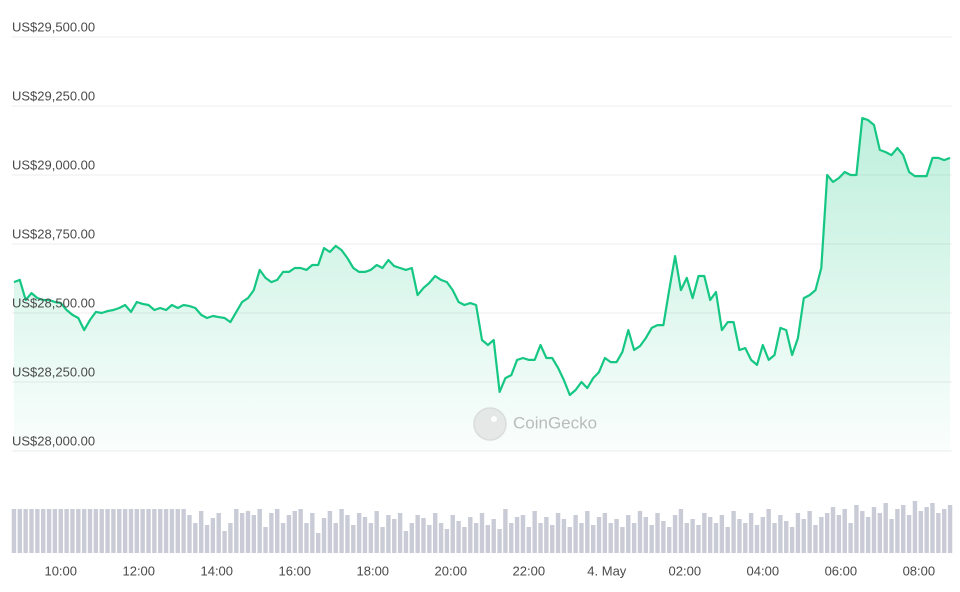 This screenshot has height=592, width=960. What do you see at coordinates (53, 95) in the screenshot?
I see `y-tick-label: US$29,250.00` at bounding box center [53, 95].